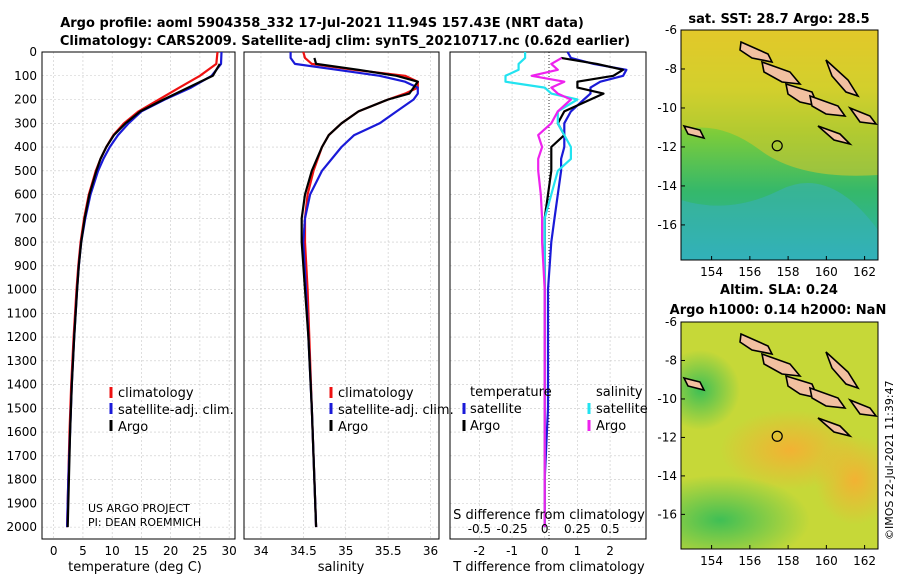 This screenshot has width=900, height=584. I want to click on depth-tick: 1800, so click(21, 480).